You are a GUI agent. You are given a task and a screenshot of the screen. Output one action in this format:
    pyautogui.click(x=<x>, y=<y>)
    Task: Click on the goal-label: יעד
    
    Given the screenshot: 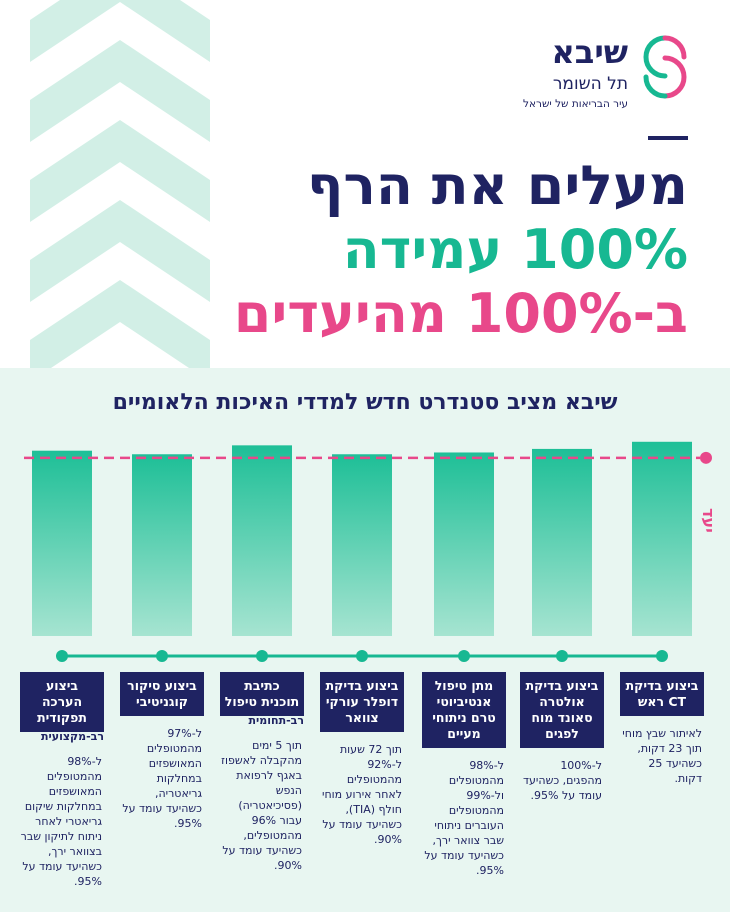 What is the action you would take?
    pyautogui.click(x=708, y=520)
    